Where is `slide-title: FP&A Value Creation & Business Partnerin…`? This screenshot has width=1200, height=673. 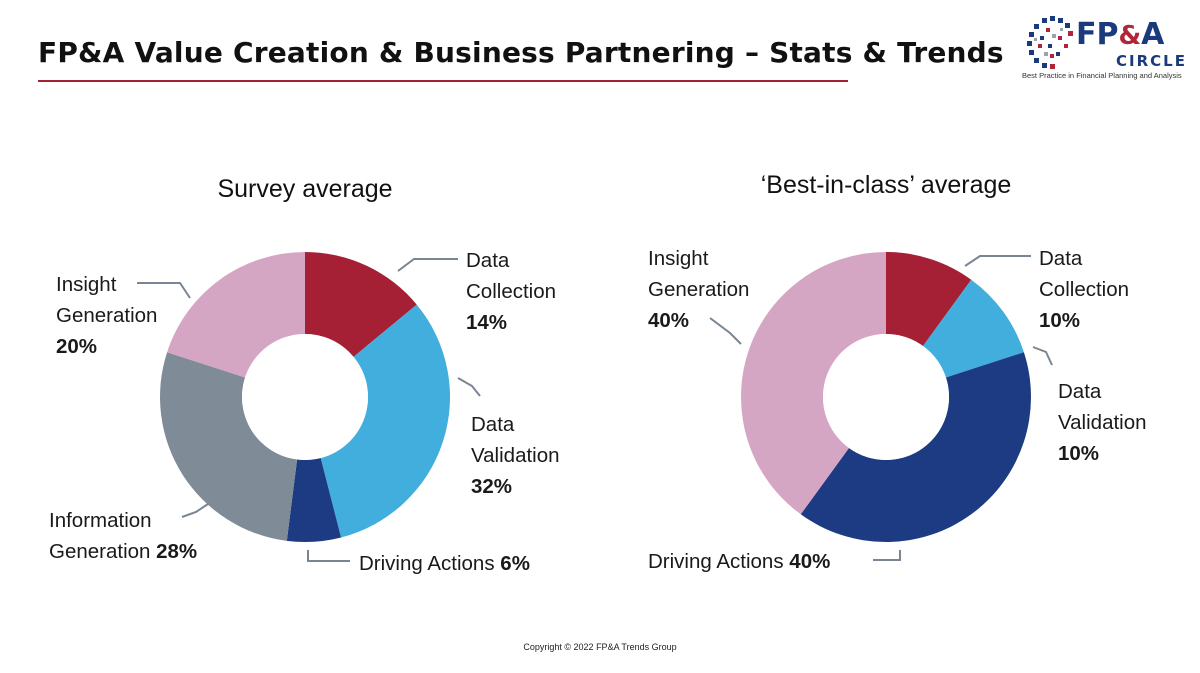 slide-title: FP&A Value Creation & Business Partnerin… is located at coordinates (521, 52).